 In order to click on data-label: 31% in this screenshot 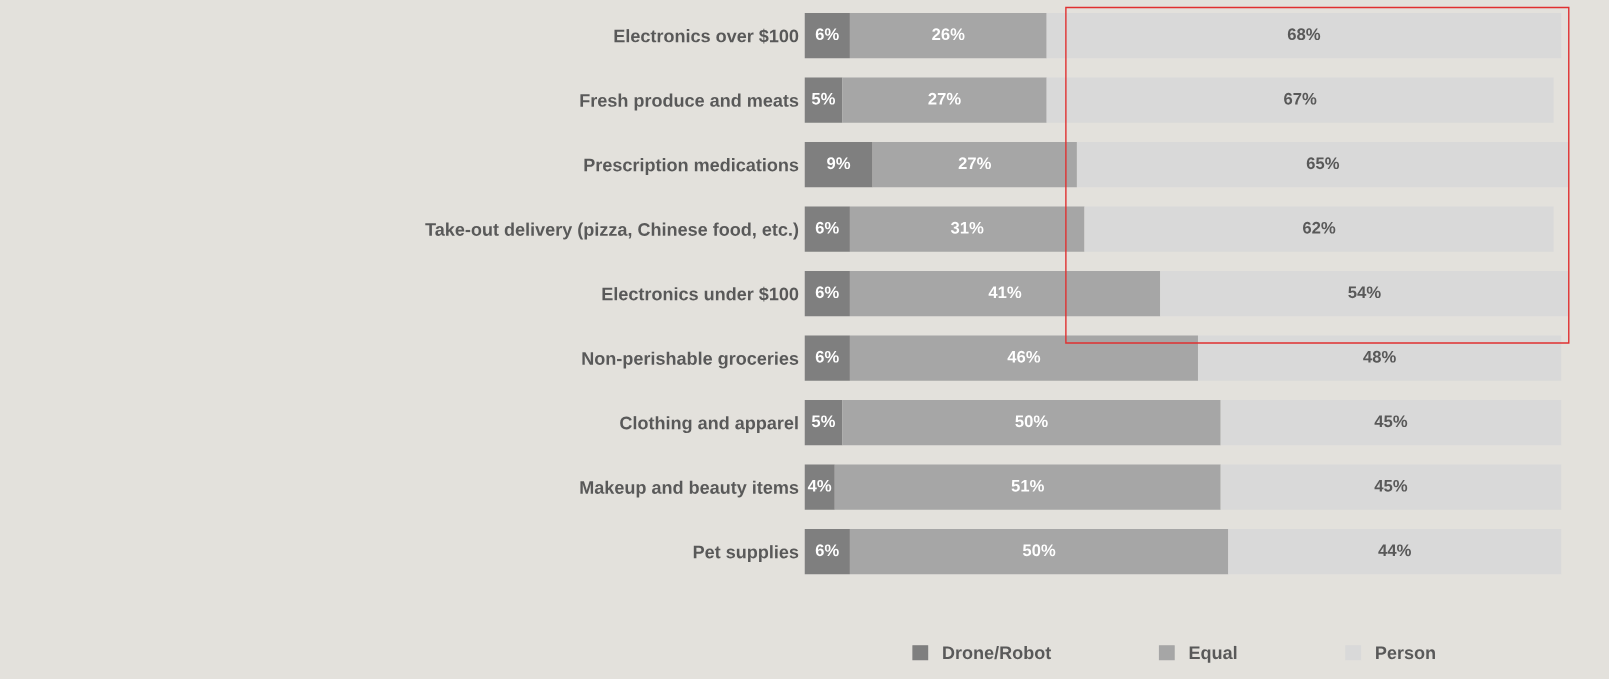, I will do `click(967, 227)`.